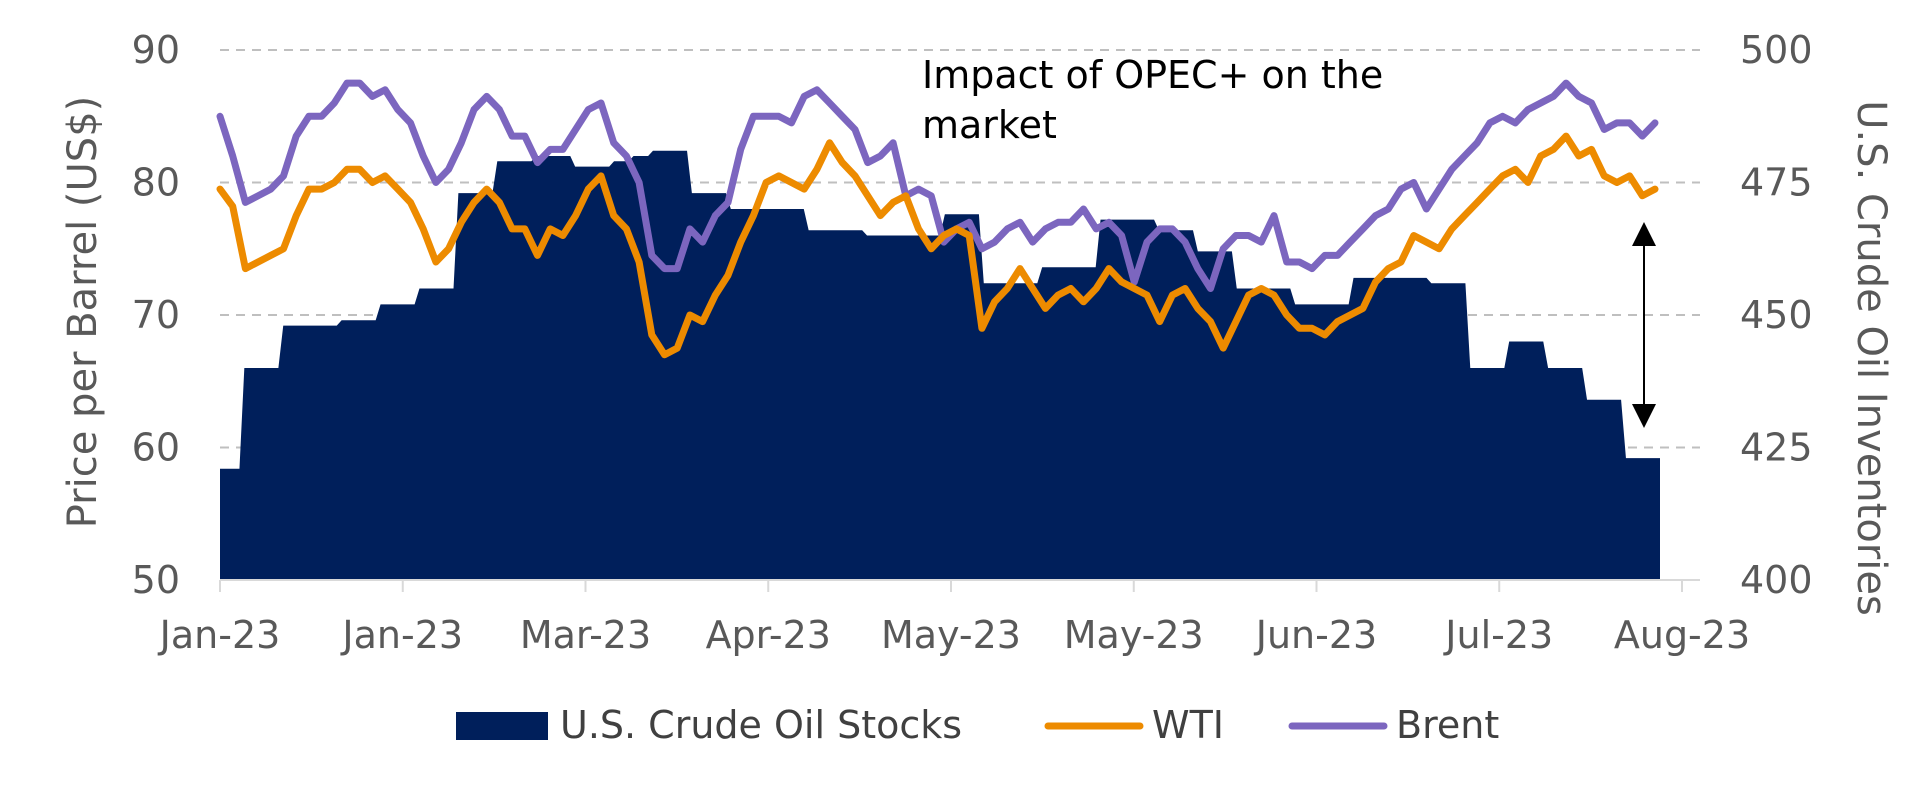  What do you see at coordinates (768, 635) in the screenshot?
I see `x-tick-label: Apr-23` at bounding box center [768, 635].